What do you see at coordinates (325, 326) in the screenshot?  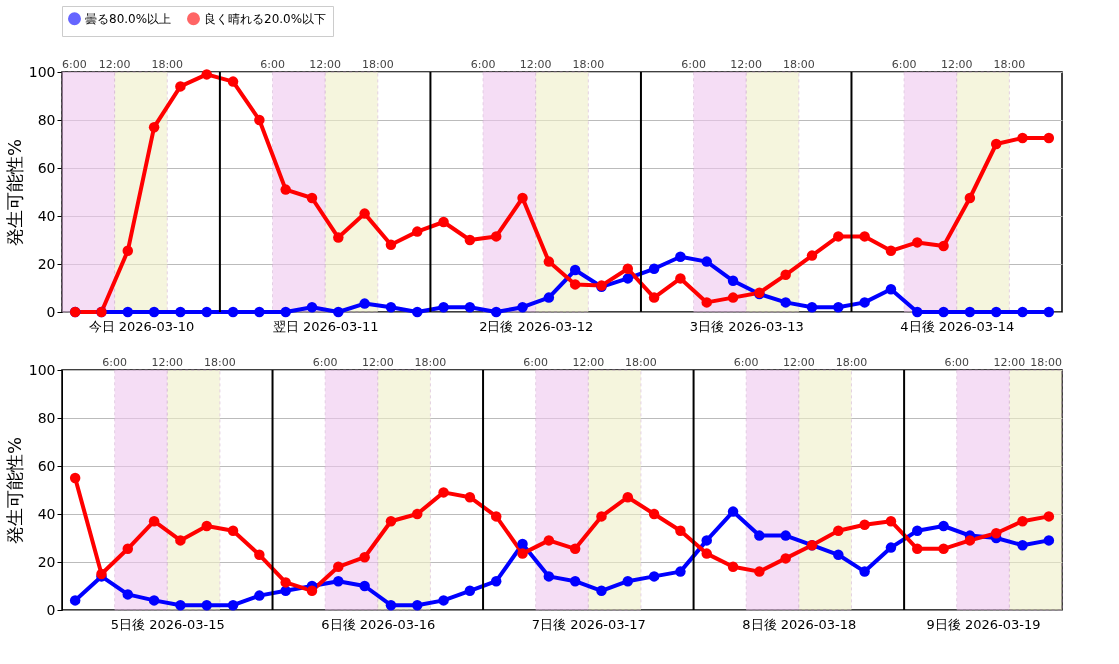 I see `x-tick-label: 翌日 2026-03-11` at bounding box center [325, 326].